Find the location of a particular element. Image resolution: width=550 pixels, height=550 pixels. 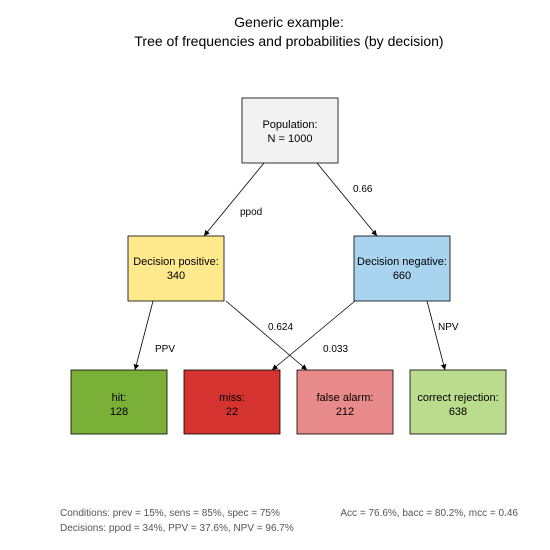

node-population: Population: N = 1000 is located at coordinates (290, 130).